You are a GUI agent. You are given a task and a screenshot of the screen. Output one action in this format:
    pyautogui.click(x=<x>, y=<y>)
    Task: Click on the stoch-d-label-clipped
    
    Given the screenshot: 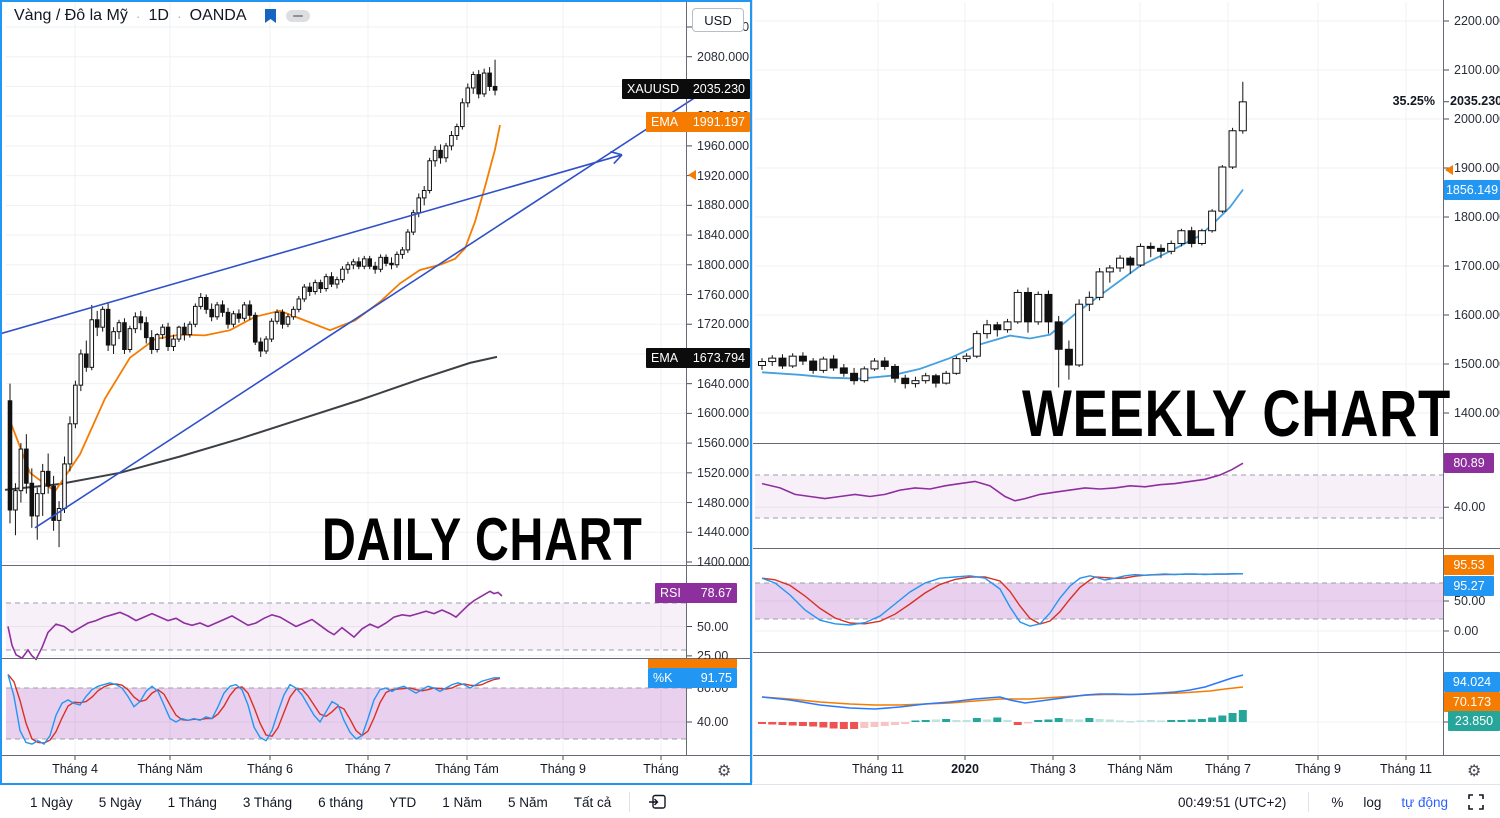 What is the action you would take?
    pyautogui.click(x=692, y=663)
    